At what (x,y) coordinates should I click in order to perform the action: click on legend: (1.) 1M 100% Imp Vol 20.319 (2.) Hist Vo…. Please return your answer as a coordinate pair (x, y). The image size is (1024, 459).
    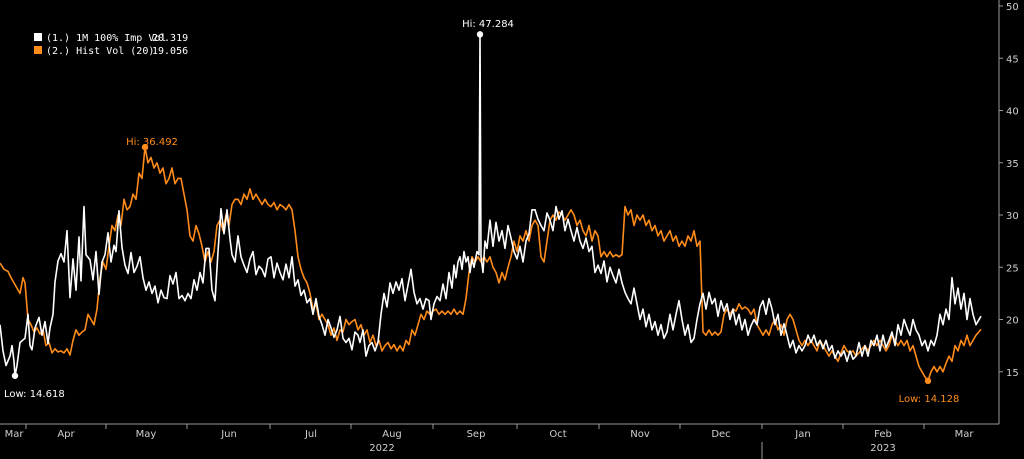
    Looking at the image, I should click on (111, 45).